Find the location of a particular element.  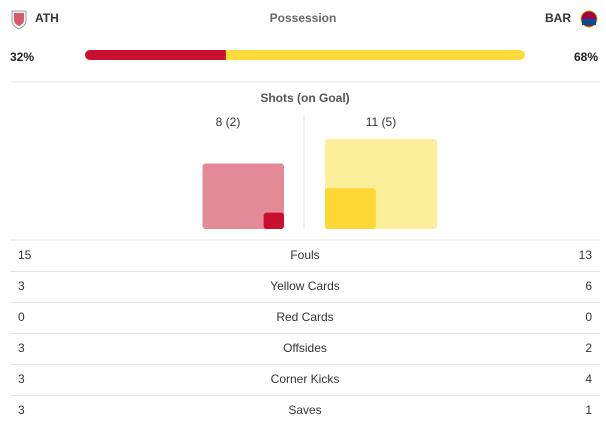

home-shots: 8 (2) is located at coordinates (228, 122).